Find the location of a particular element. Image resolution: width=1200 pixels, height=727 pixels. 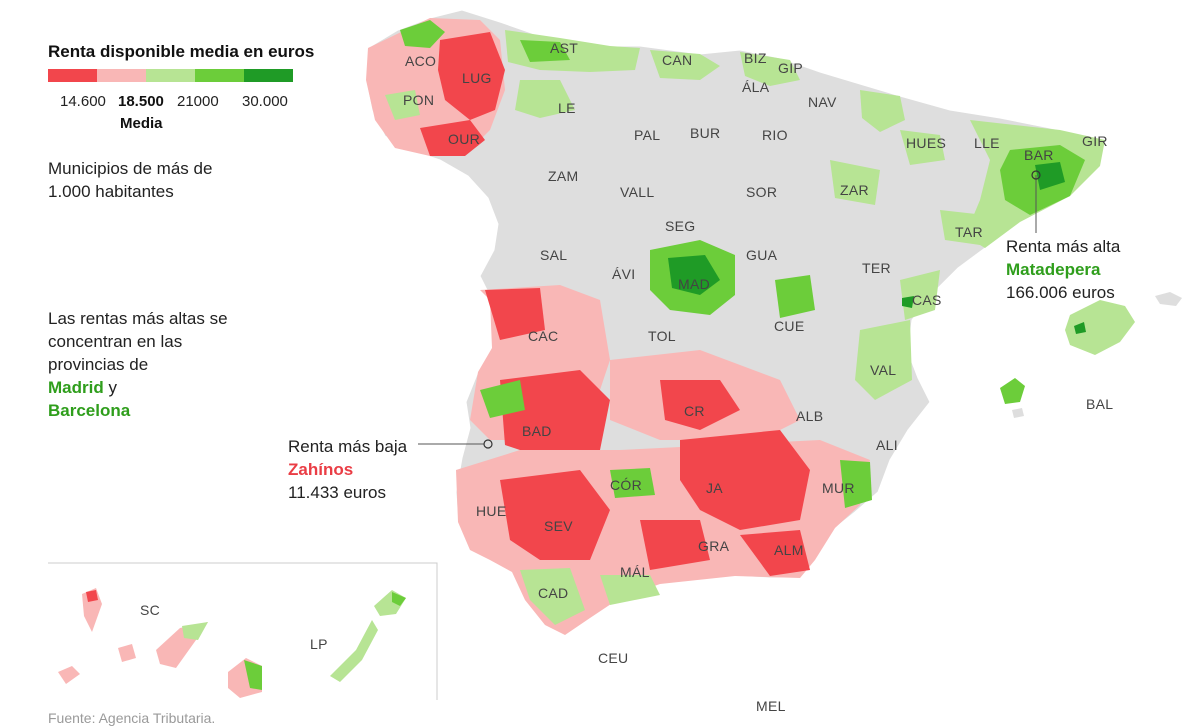

region-zaragoza-green is located at coordinates (855, 182).